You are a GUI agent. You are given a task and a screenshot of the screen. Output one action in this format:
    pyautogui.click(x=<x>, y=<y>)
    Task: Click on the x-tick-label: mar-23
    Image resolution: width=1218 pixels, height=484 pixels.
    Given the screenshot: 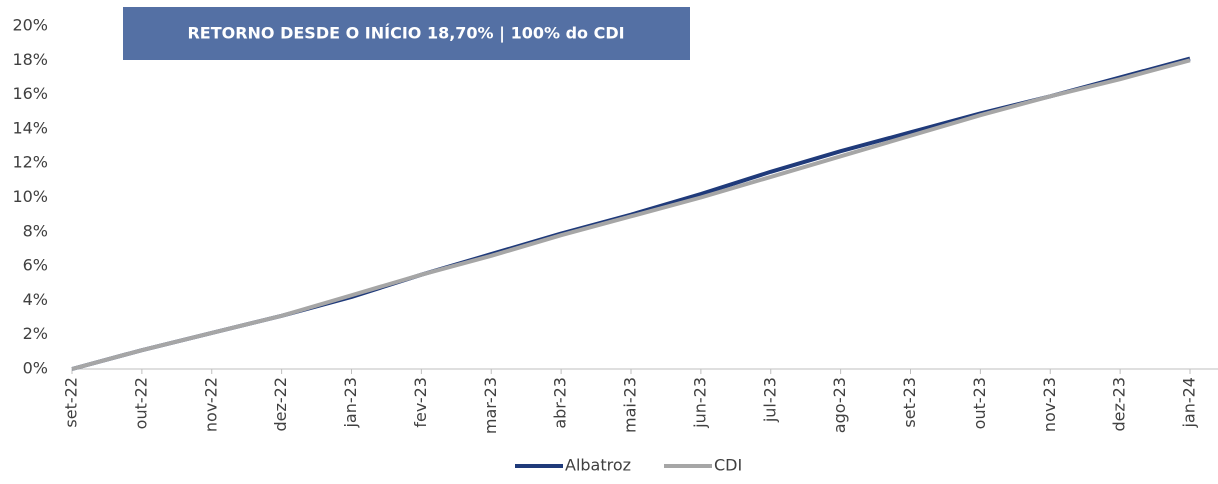 What is the action you would take?
    pyautogui.click(x=490, y=405)
    